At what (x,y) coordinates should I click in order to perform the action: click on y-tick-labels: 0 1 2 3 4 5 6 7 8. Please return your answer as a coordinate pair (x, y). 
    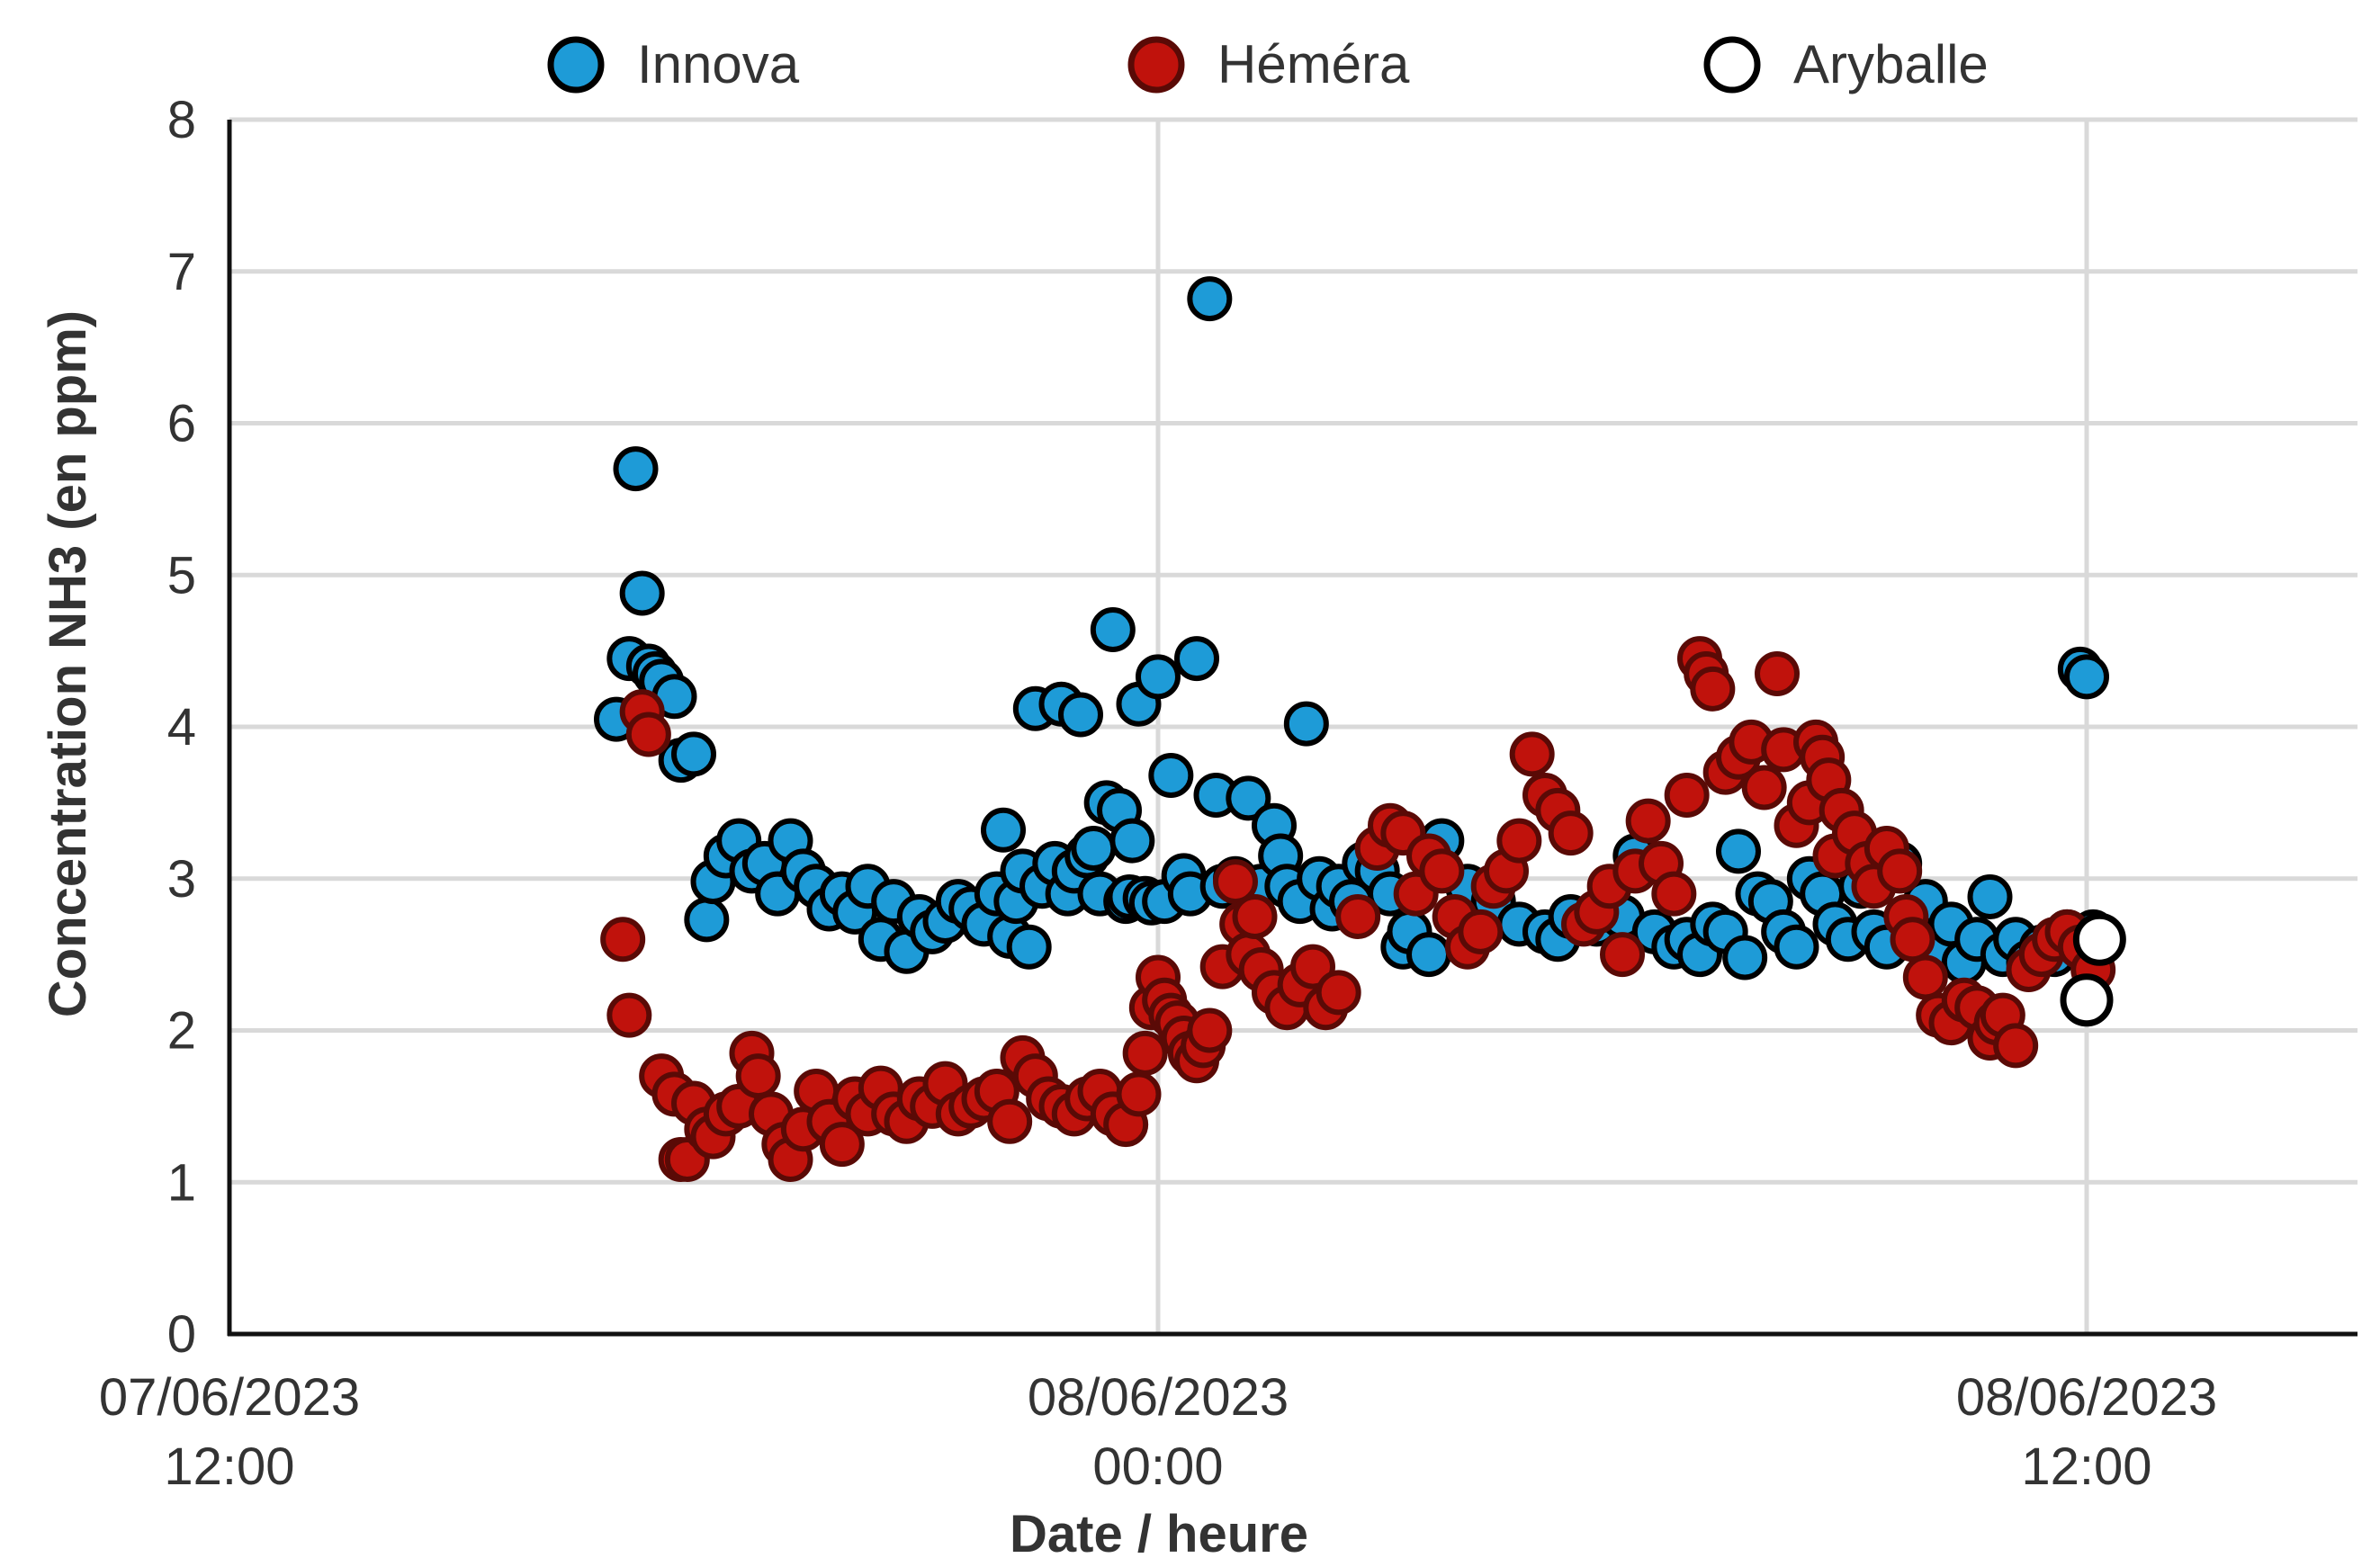
    Looking at the image, I should click on (182, 727).